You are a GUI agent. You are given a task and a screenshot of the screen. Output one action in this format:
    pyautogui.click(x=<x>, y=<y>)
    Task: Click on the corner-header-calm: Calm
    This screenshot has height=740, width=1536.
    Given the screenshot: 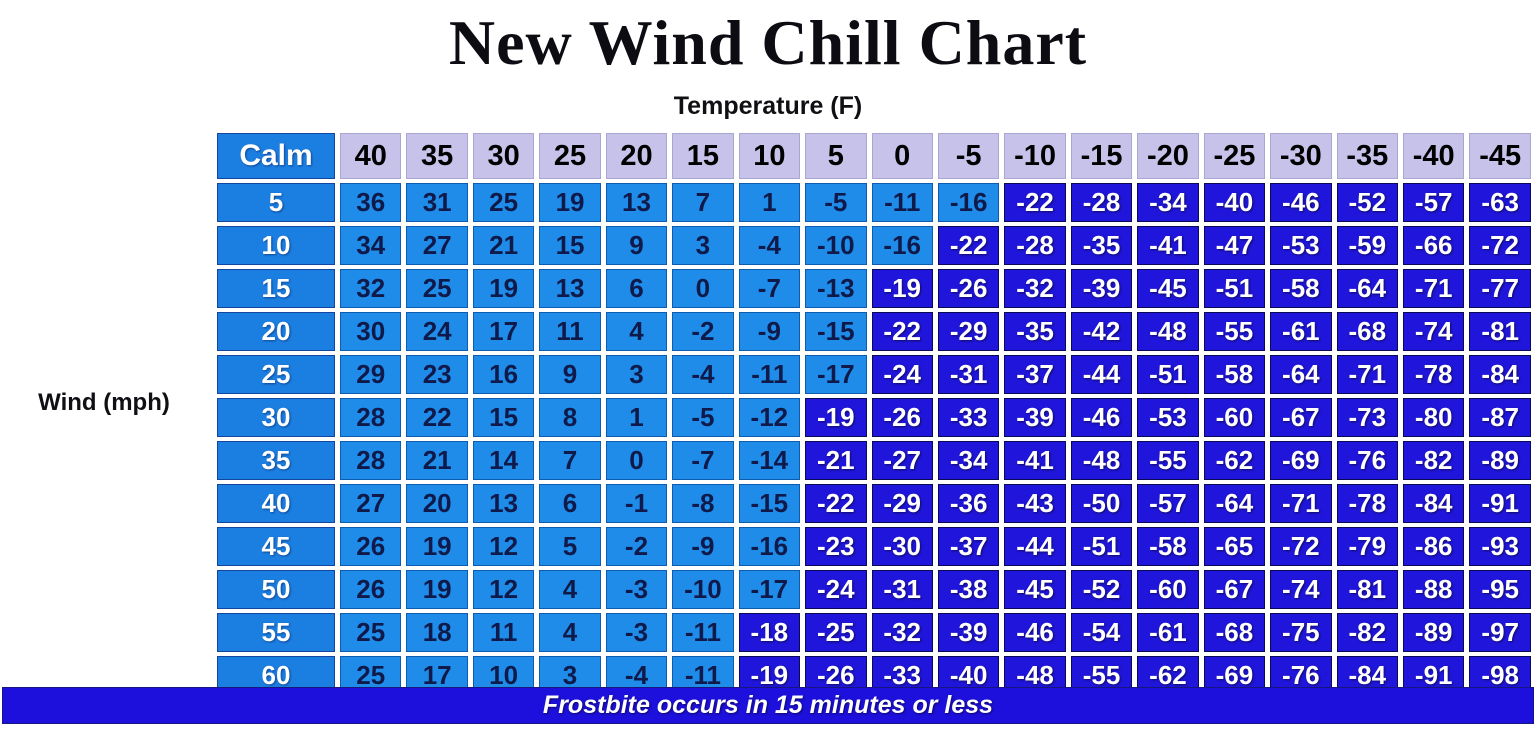 What is the action you would take?
    pyautogui.click(x=276, y=156)
    